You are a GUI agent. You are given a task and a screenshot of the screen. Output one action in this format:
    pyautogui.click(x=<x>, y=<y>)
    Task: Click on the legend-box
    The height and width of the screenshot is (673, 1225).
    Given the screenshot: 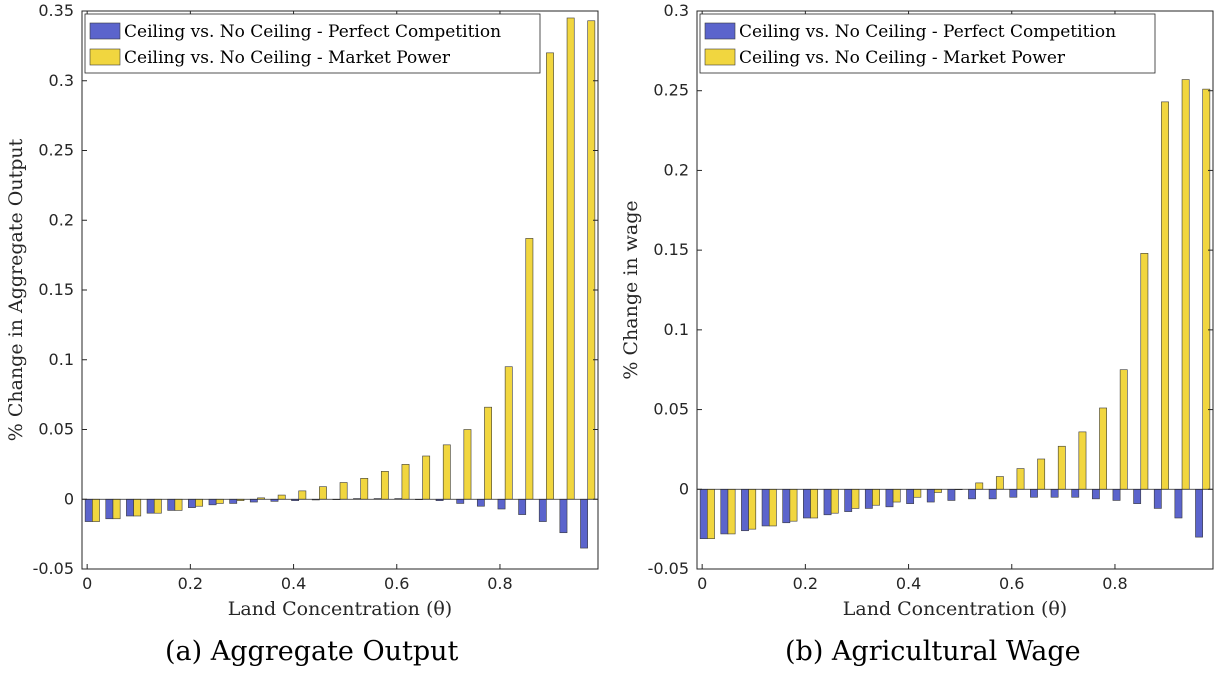 What is the action you would take?
    pyautogui.click(x=927, y=43)
    